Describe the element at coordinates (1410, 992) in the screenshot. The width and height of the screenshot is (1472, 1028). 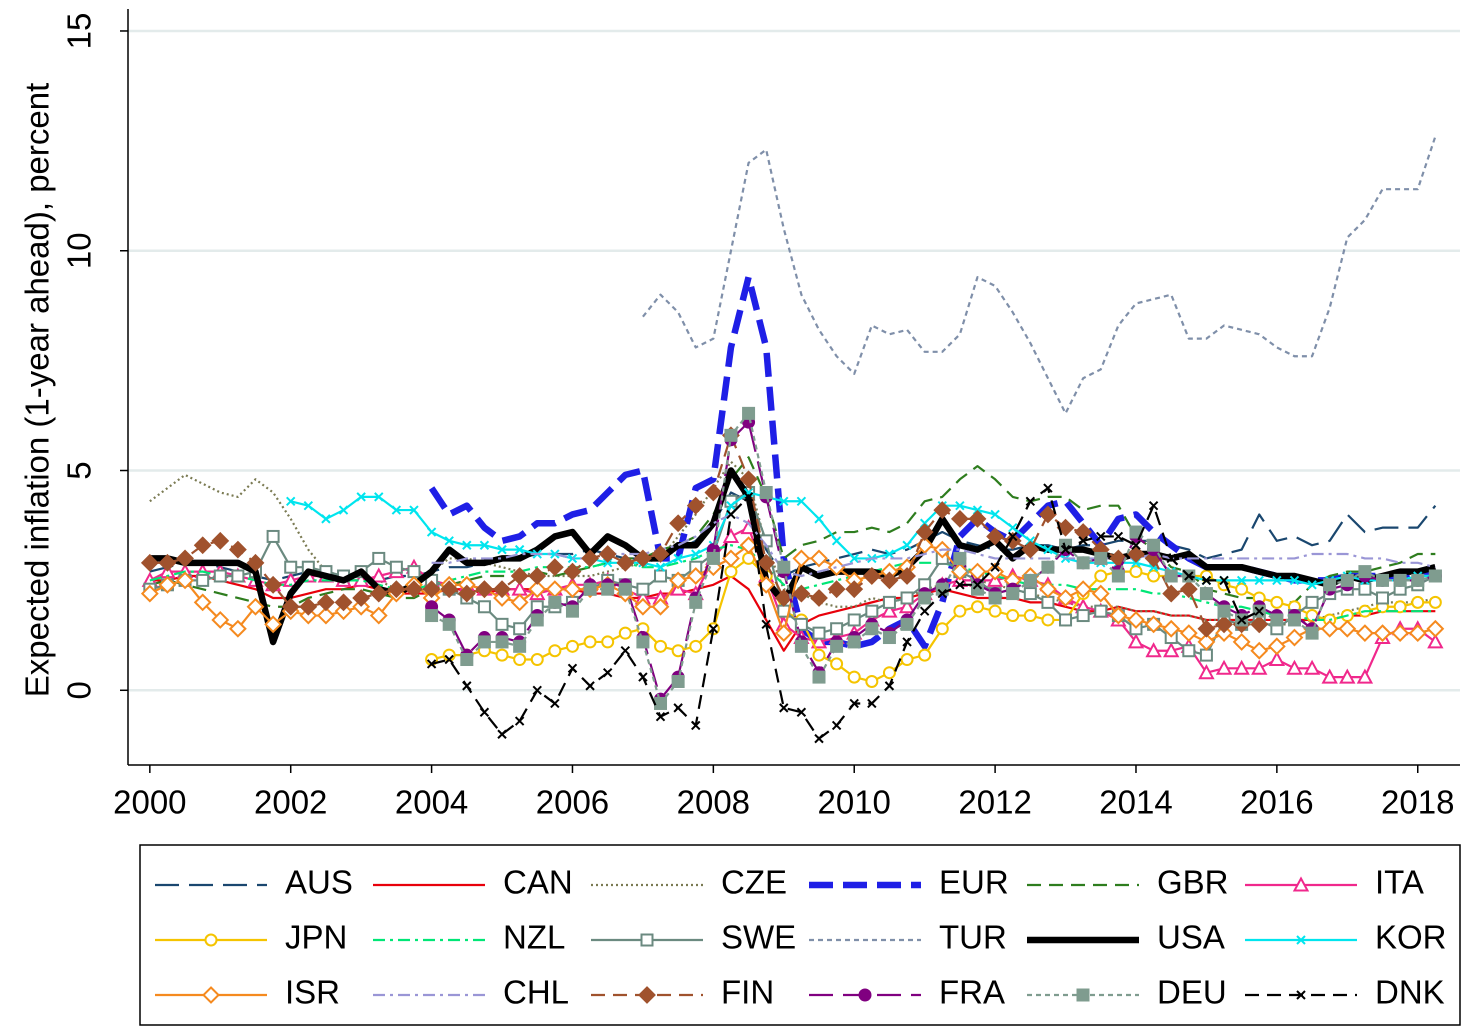
I see `legend-label: DNK` at that location.